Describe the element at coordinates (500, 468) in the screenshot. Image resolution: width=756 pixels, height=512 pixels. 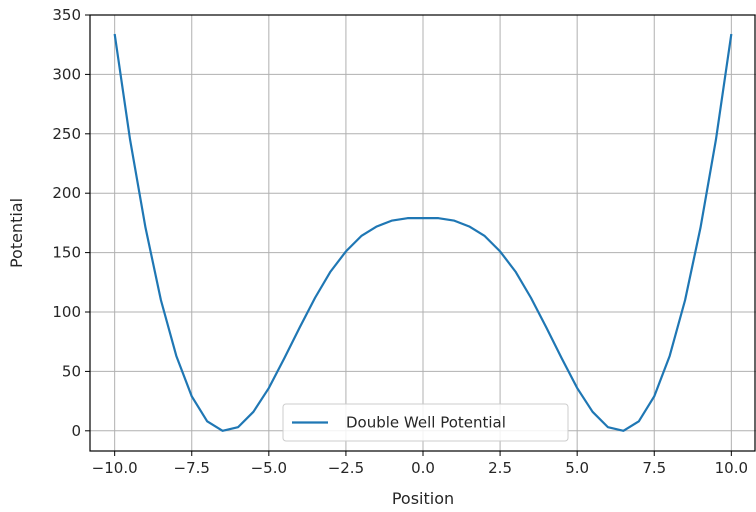
I see `x-tick-label: 2.5` at that location.